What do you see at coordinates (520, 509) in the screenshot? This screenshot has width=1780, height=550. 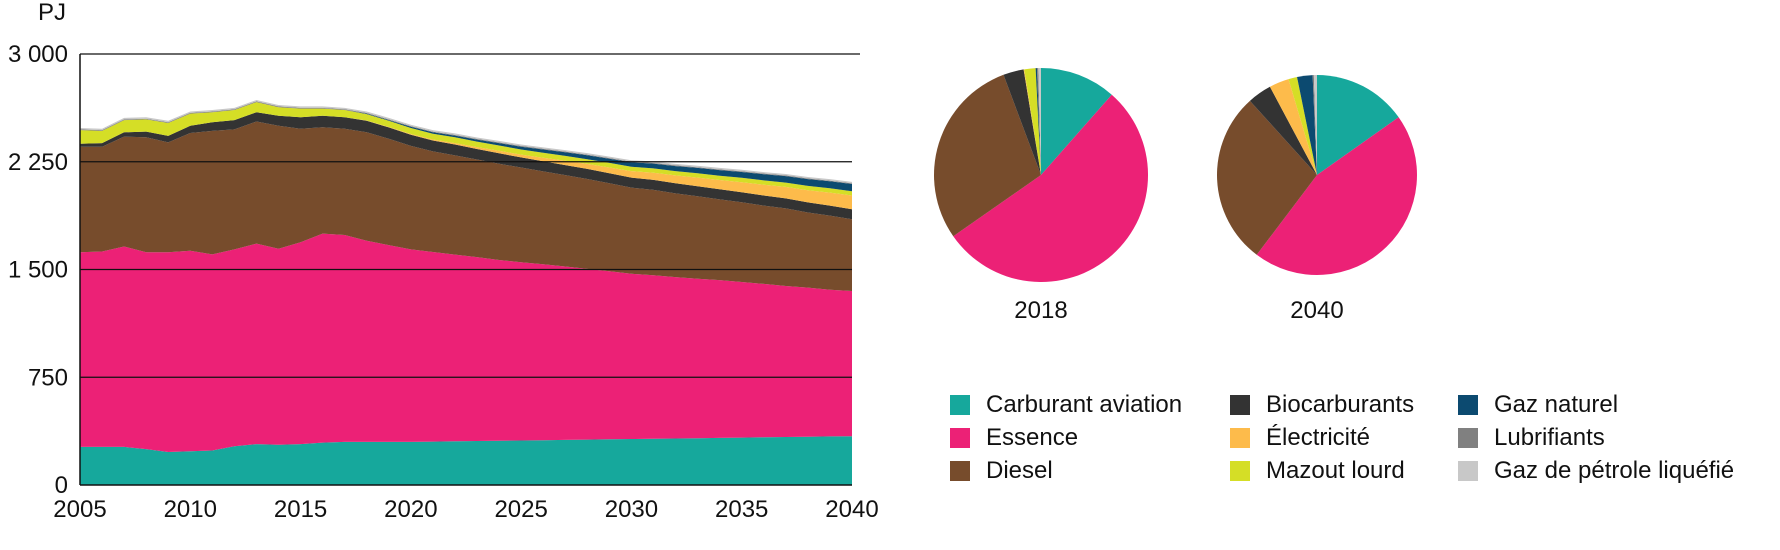 I see `x-tick-label: 2025` at bounding box center [520, 509].